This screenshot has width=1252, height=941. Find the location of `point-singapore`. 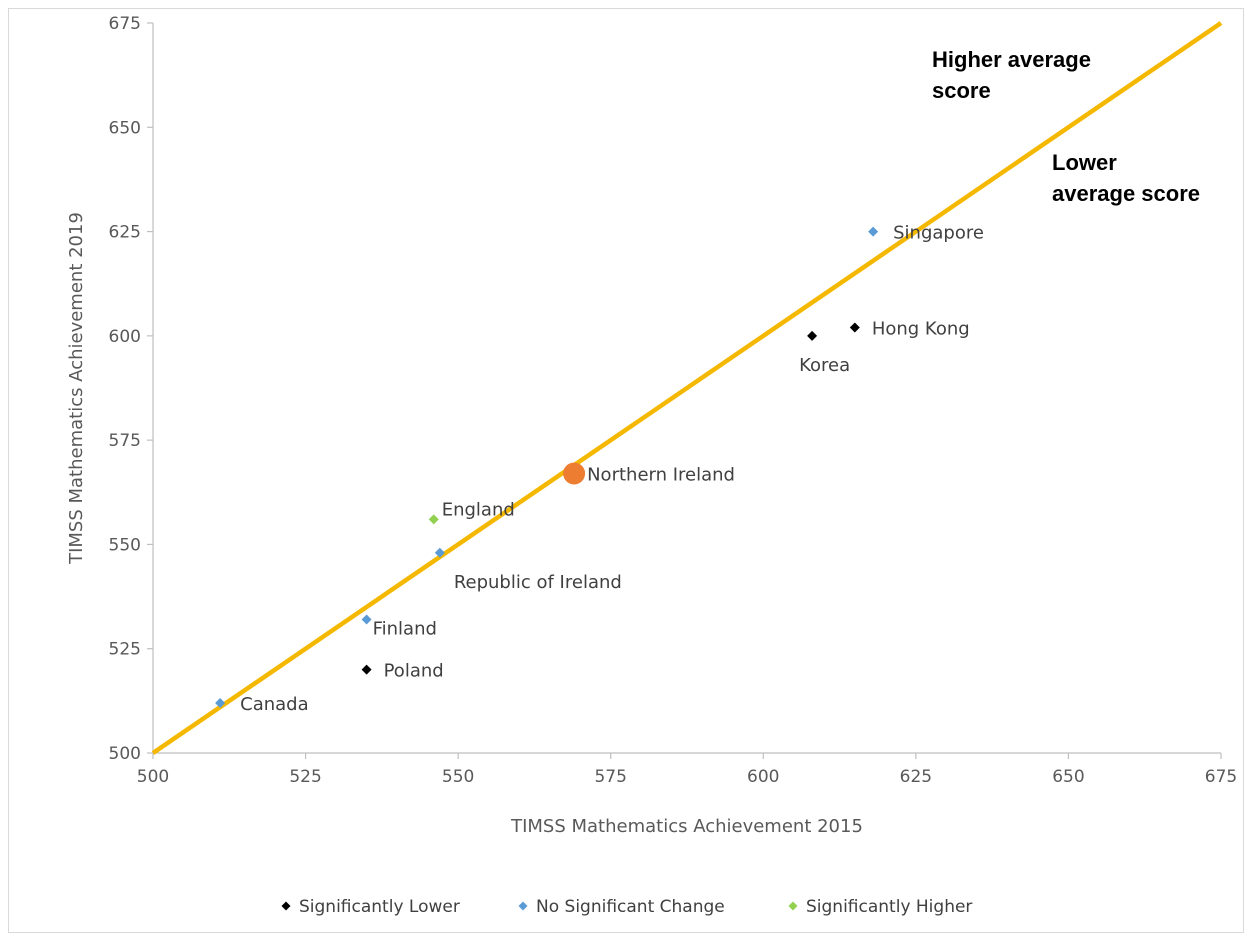

point-singapore is located at coordinates (873, 232).